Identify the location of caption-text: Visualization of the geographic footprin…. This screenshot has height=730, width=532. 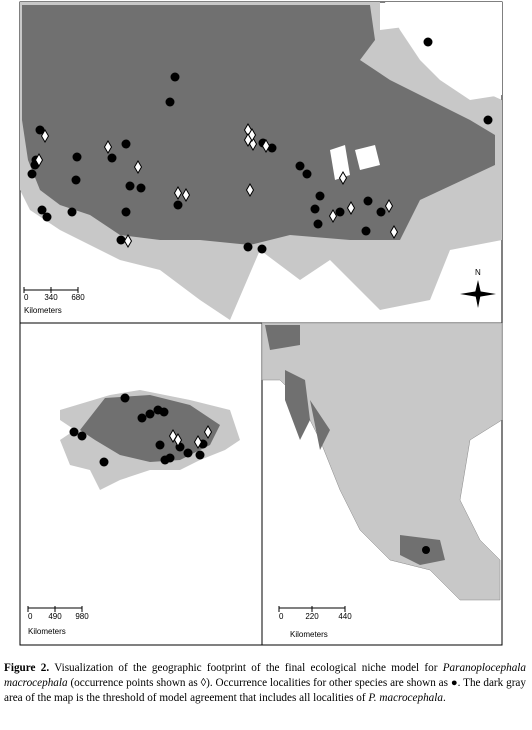
(246, 668).